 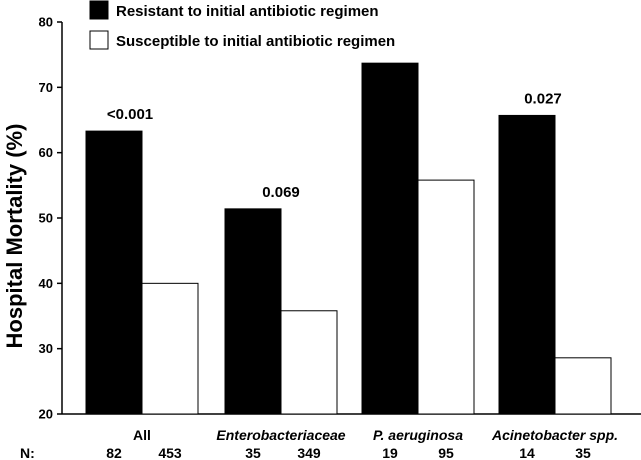 What do you see at coordinates (14, 236) in the screenshot?
I see `y-axis-title: Hospital Mortality (%)` at bounding box center [14, 236].